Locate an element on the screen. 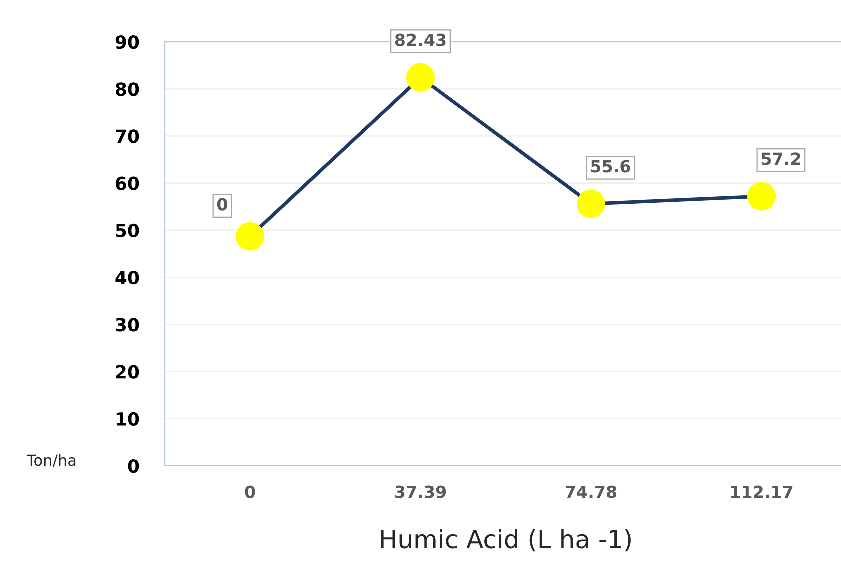 The image size is (841, 567). y-tick-label: 40 is located at coordinates (128, 278).